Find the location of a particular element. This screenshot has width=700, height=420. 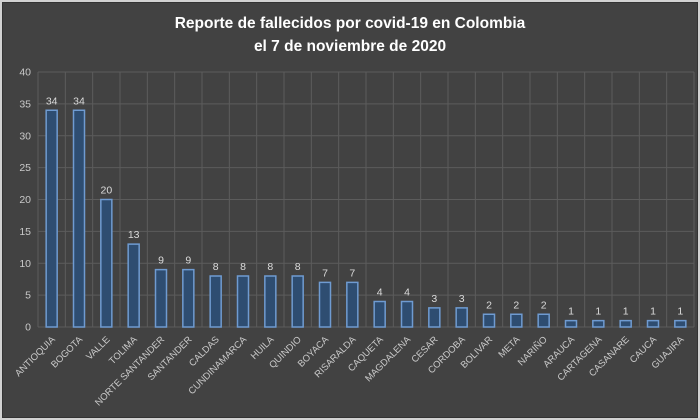

y-tick-label: 25 is located at coordinates (25, 168).